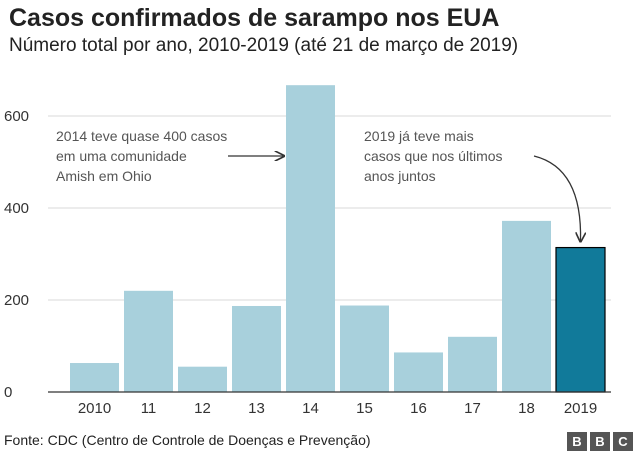  What do you see at coordinates (310, 408) in the screenshot?
I see `x-tick-label: 14` at bounding box center [310, 408].